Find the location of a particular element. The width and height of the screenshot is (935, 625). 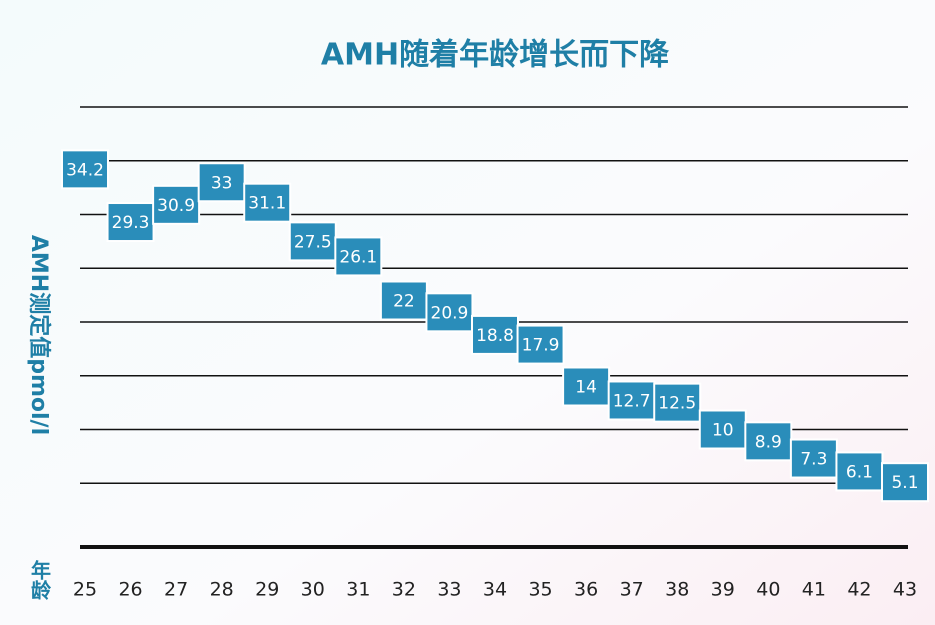

value-label: 17.9 is located at coordinates (541, 346).